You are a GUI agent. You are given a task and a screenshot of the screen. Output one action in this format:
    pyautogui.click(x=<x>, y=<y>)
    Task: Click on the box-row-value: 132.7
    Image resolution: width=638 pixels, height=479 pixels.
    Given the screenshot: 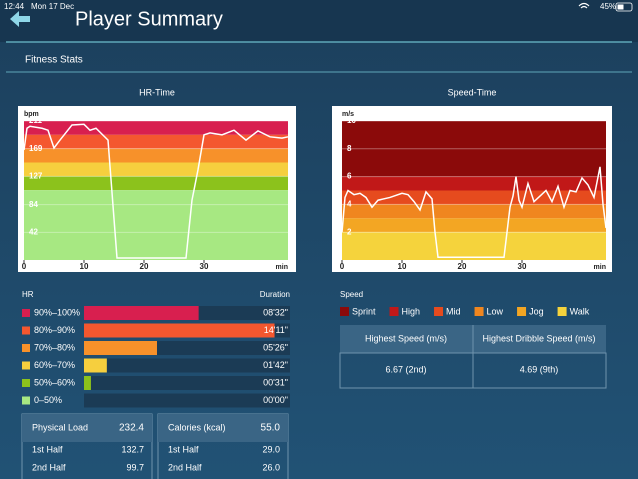 What is the action you would take?
    pyautogui.click(x=132, y=449)
    